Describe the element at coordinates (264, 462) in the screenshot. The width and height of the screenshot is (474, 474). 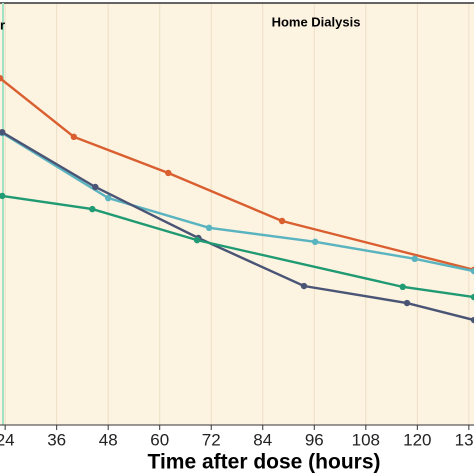
I see `x-axis-label: Time after dose (hours)` at that location.